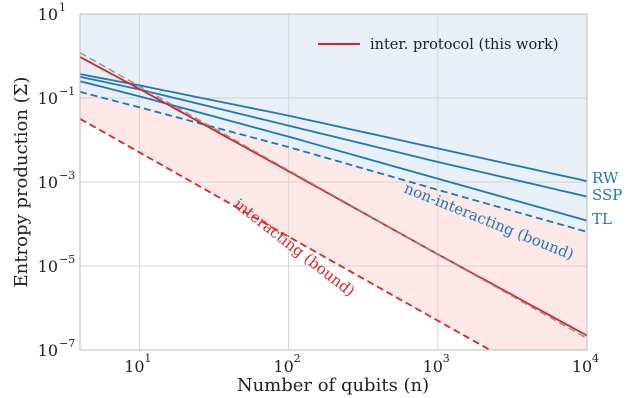  I want to click on y-axis-label: Entropy production (Σ), so click(21, 182).